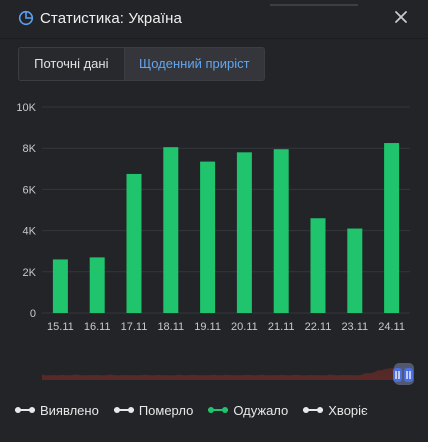  Describe the element at coordinates (170, 327) in the screenshot. I see `x-tick-label: 18.11` at that location.